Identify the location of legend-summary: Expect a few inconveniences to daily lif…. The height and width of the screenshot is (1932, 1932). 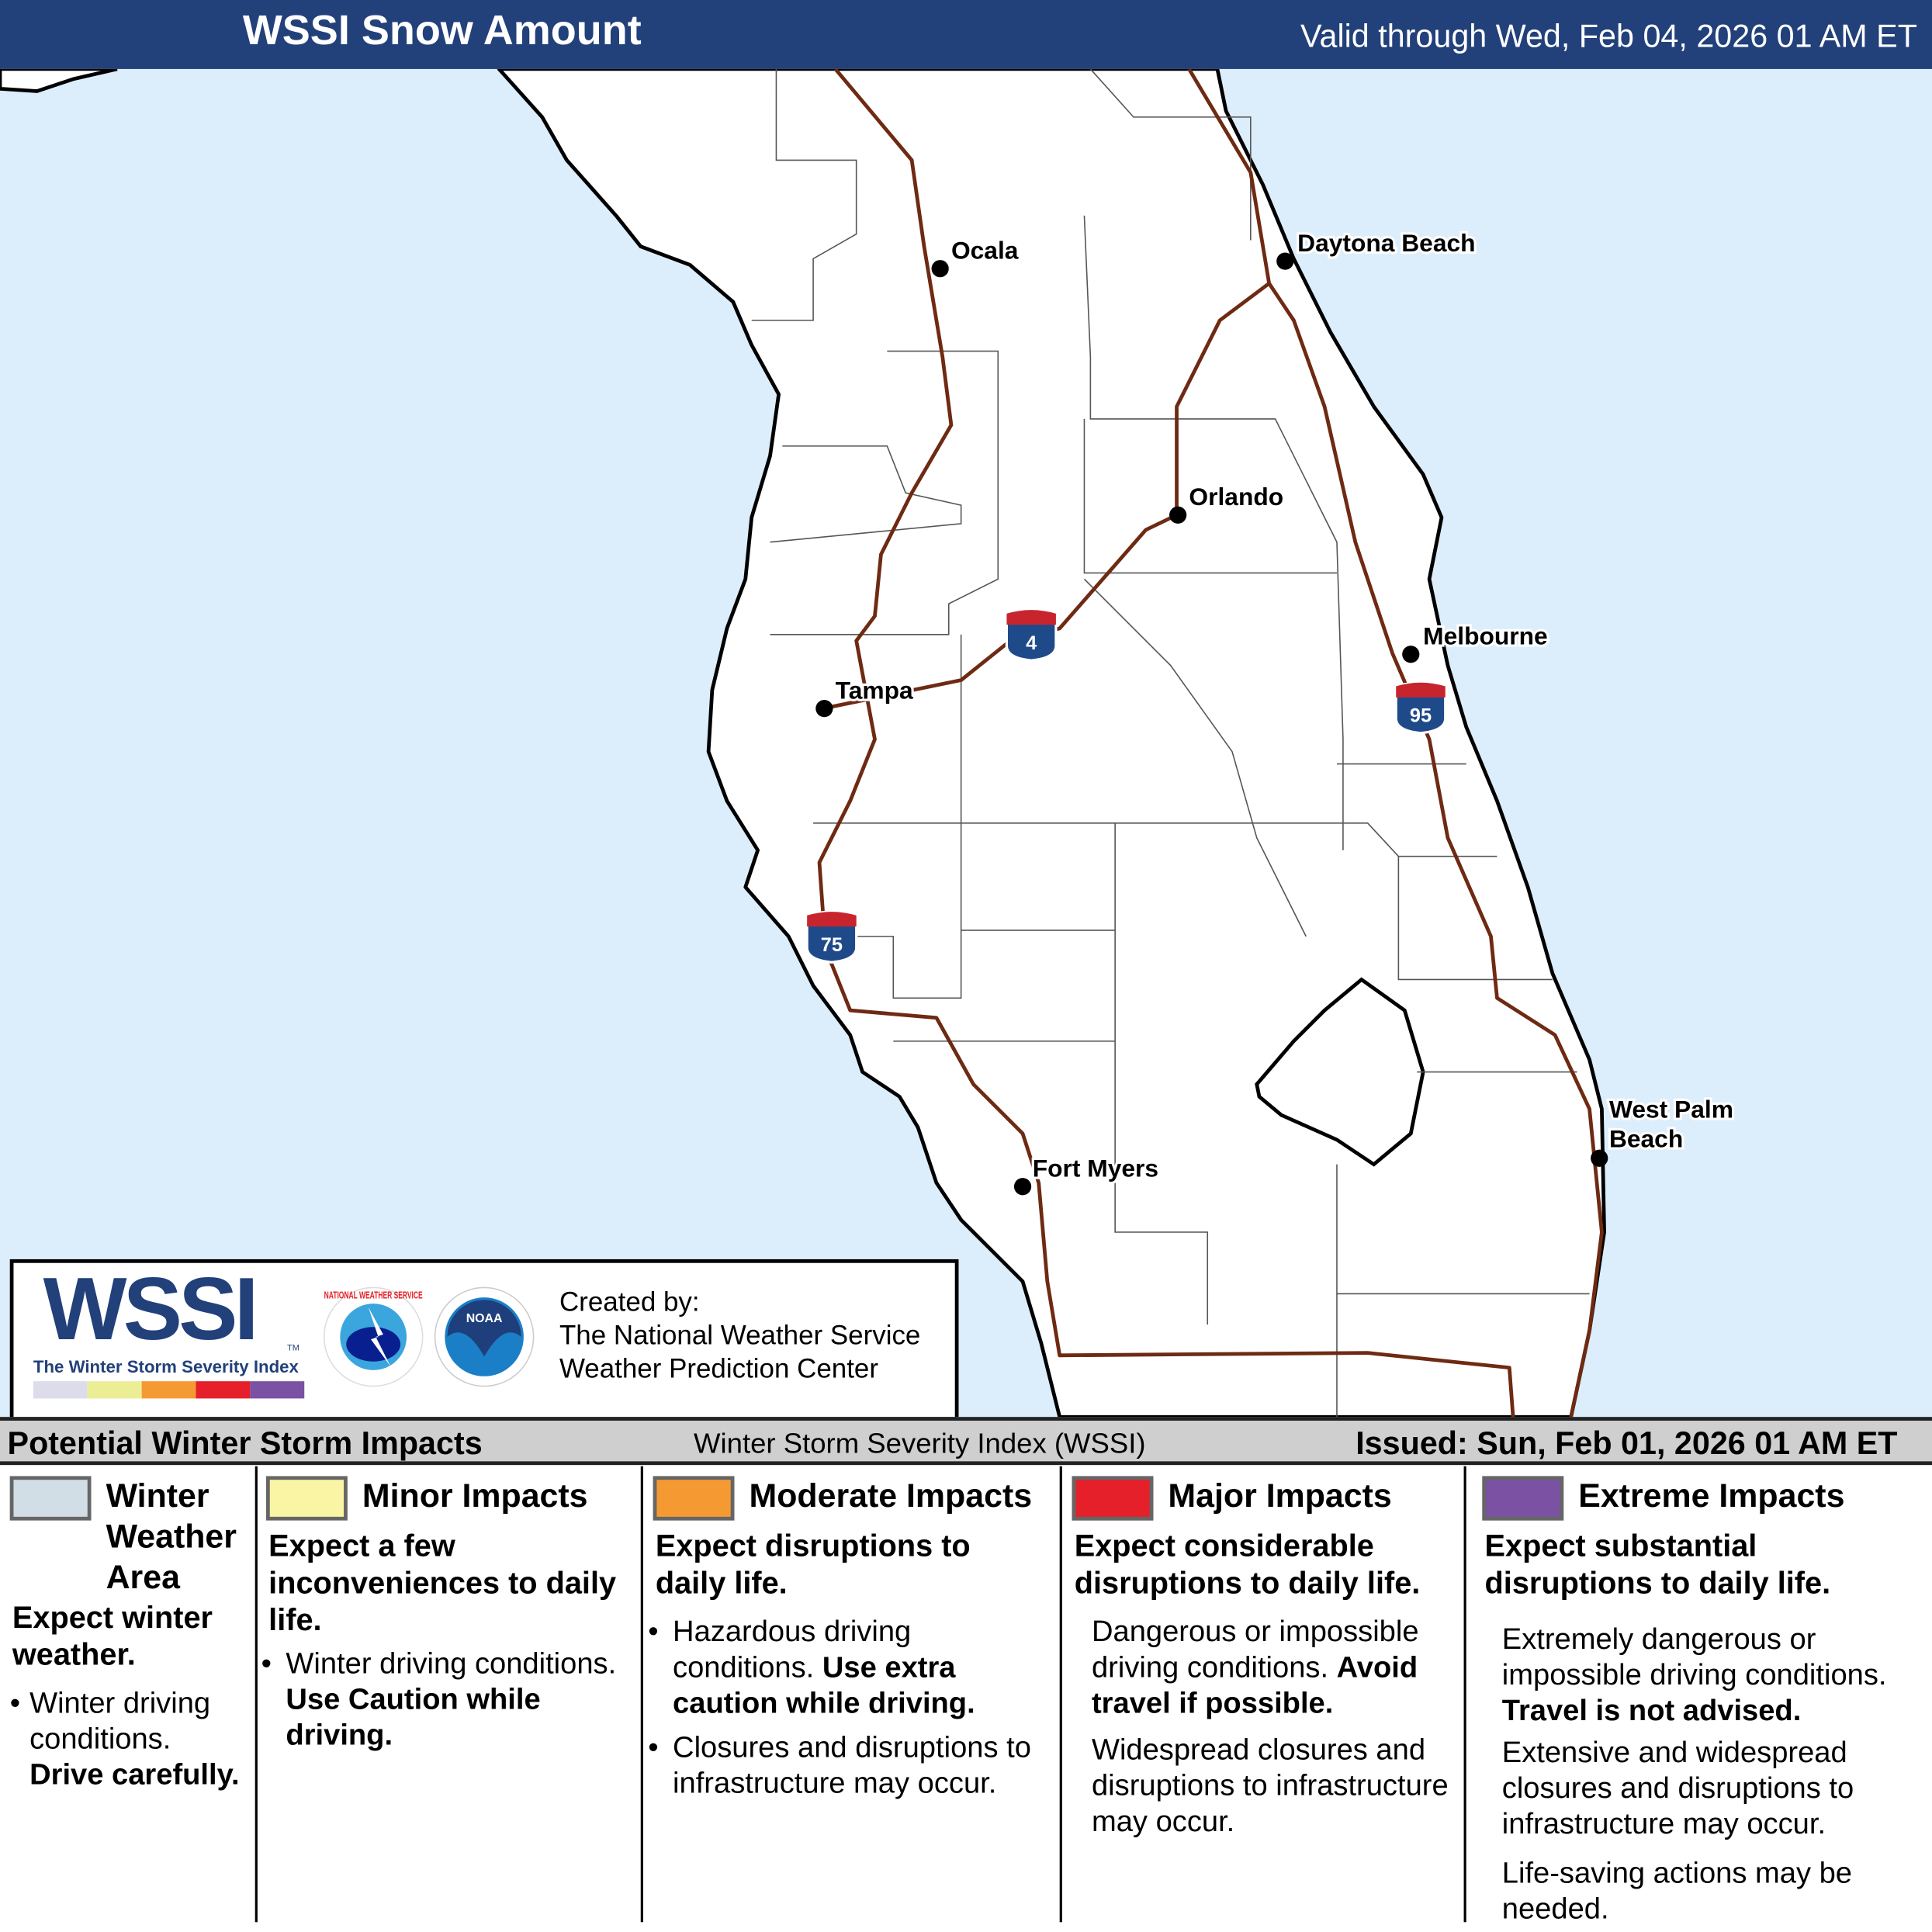
(442, 1583).